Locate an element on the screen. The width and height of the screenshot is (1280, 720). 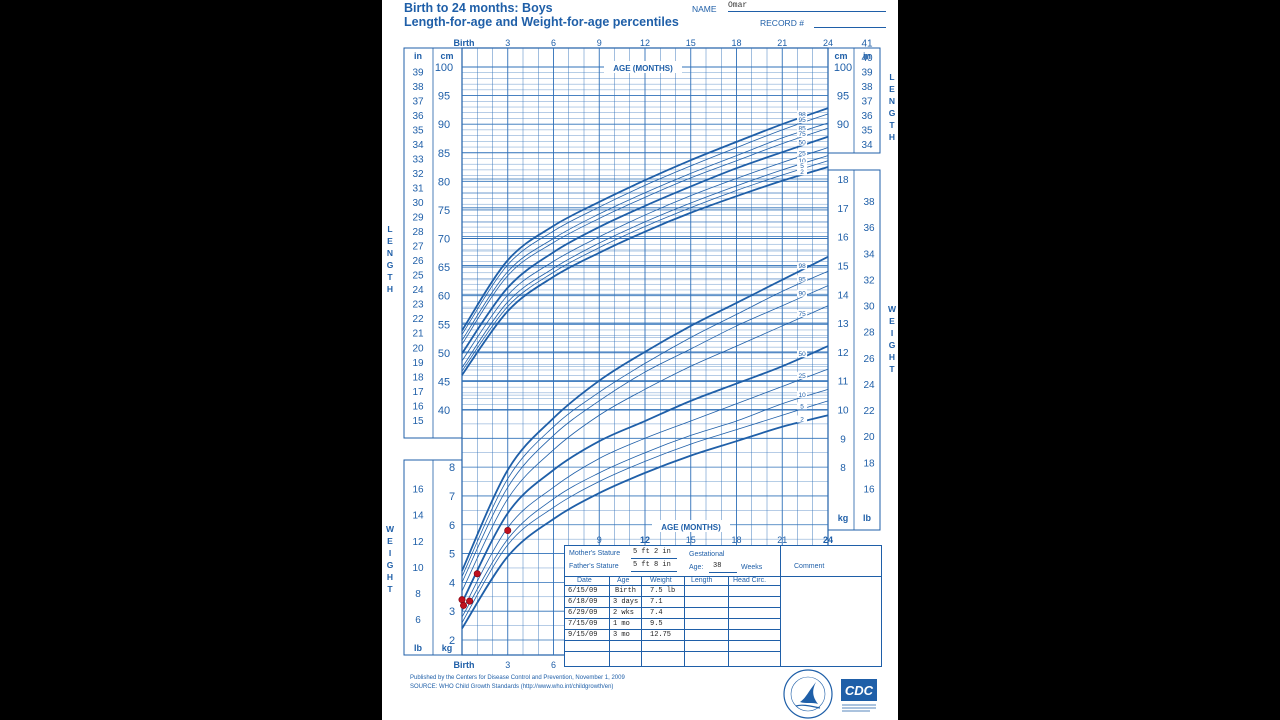
inch-tick-label: 35 is located at coordinates (867, 130).